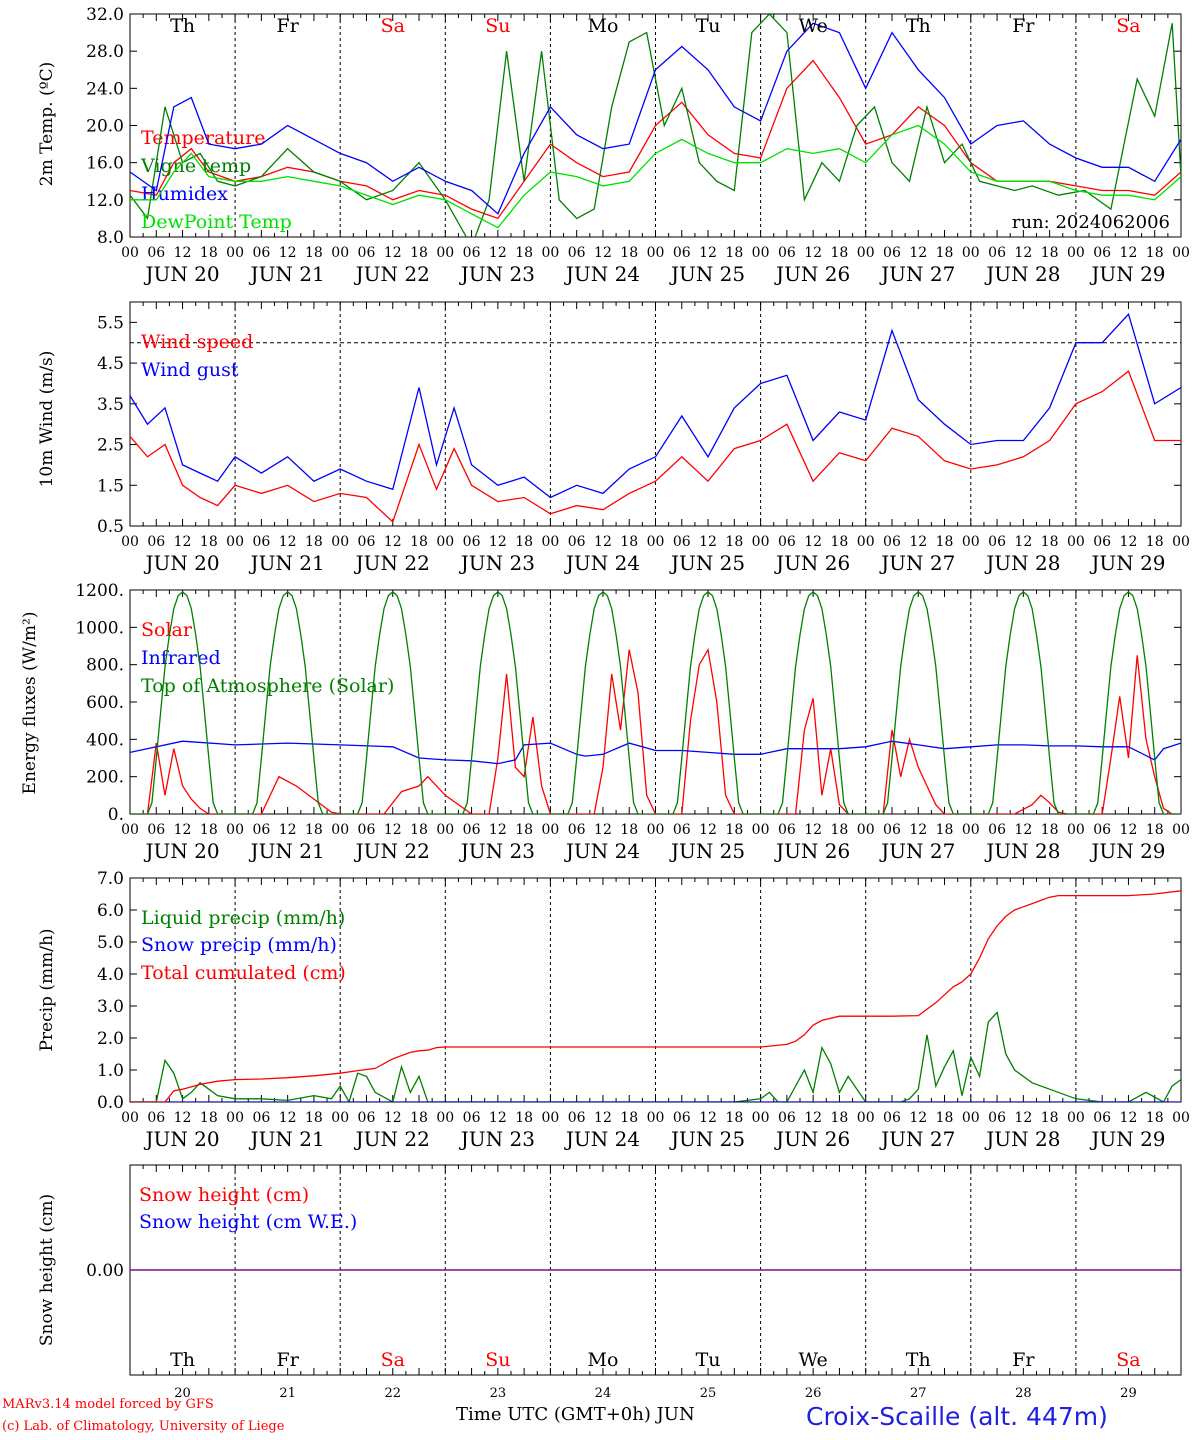 The image size is (1194, 1440). What do you see at coordinates (1022, 1139) in the screenshot?
I see `date-label: JUN 28` at bounding box center [1022, 1139].